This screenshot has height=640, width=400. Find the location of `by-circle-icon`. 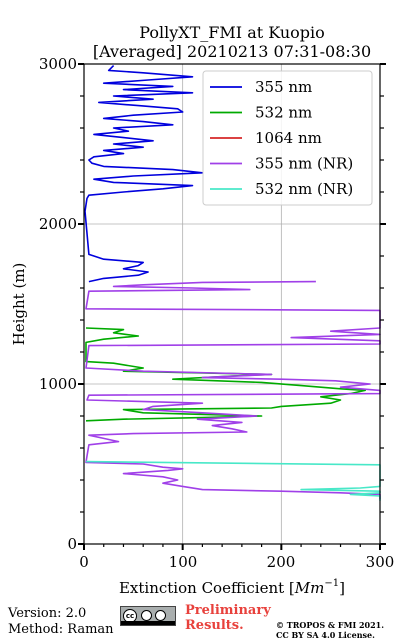

by-circle-icon is located at coordinates (146, 615).